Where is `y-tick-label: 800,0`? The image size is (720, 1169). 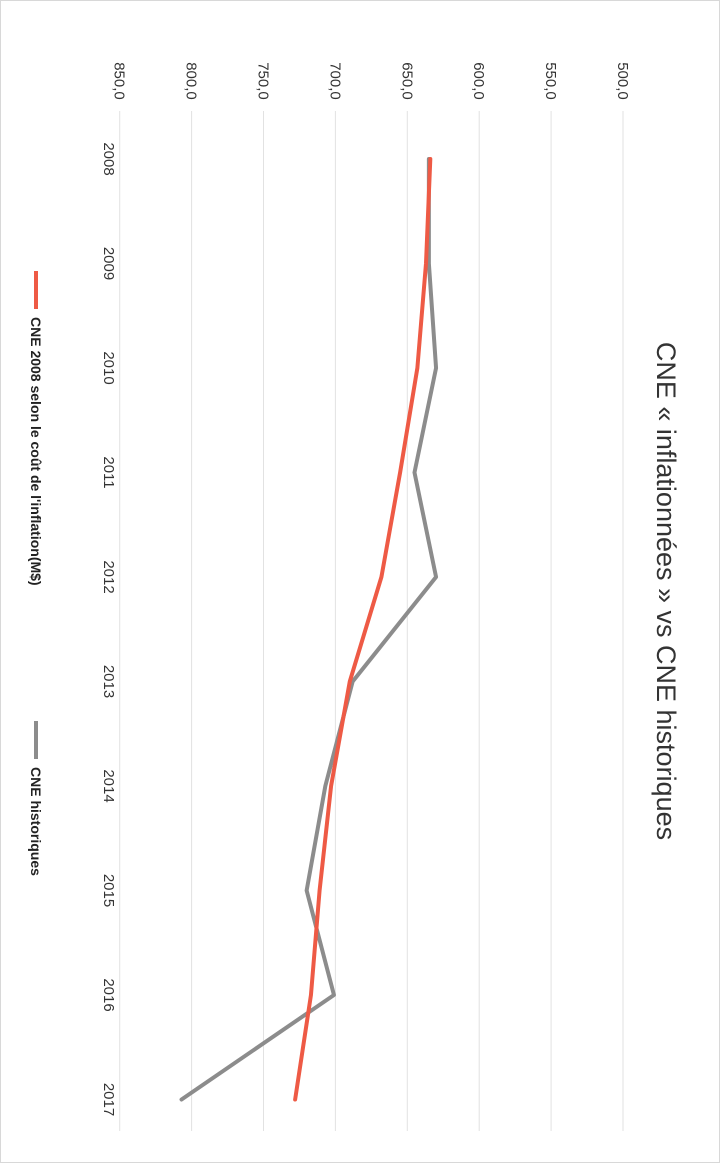
y-tick-label: 800,0 is located at coordinates (191, 81).